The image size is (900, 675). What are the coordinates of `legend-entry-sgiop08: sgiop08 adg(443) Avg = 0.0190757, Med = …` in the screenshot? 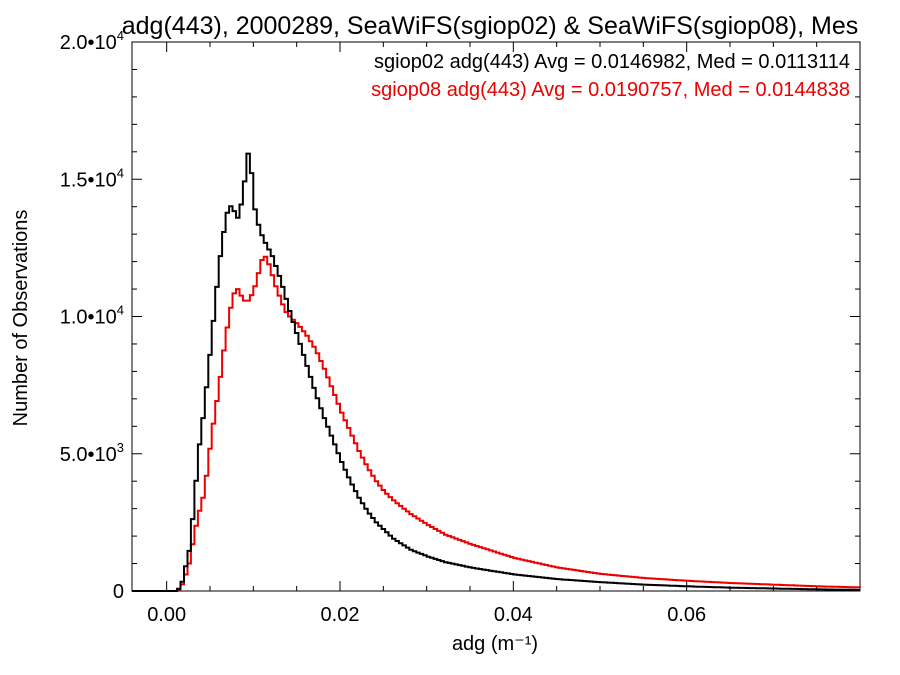 It's located at (610, 90).